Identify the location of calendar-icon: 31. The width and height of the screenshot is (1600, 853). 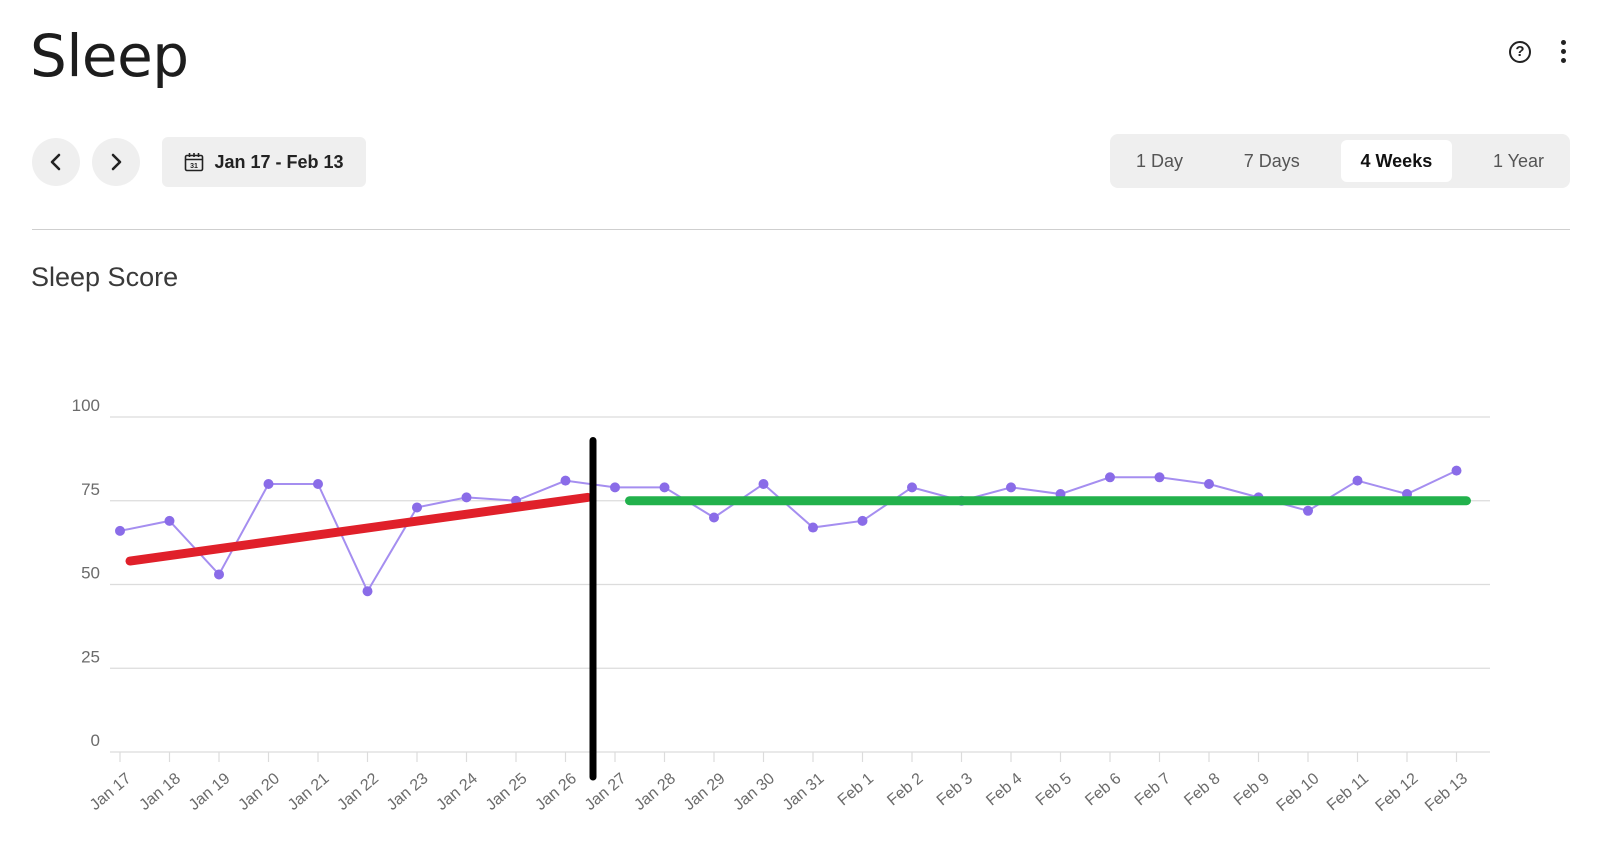
(194, 162).